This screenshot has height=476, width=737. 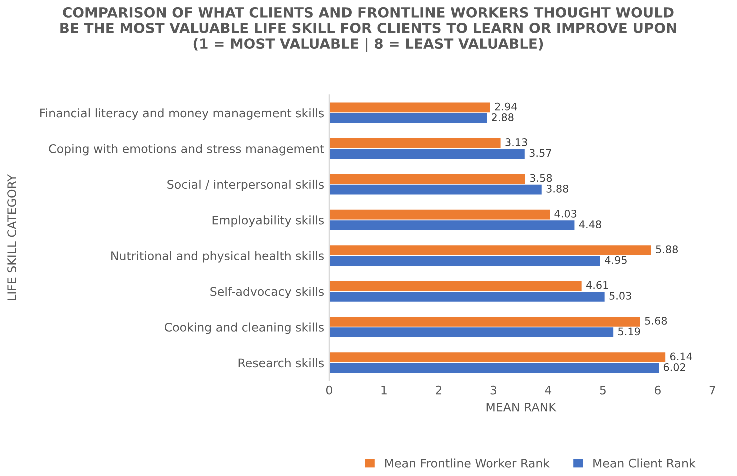 What do you see at coordinates (267, 292) in the screenshot?
I see `y-tick-label: Self-advocacy skills` at bounding box center [267, 292].